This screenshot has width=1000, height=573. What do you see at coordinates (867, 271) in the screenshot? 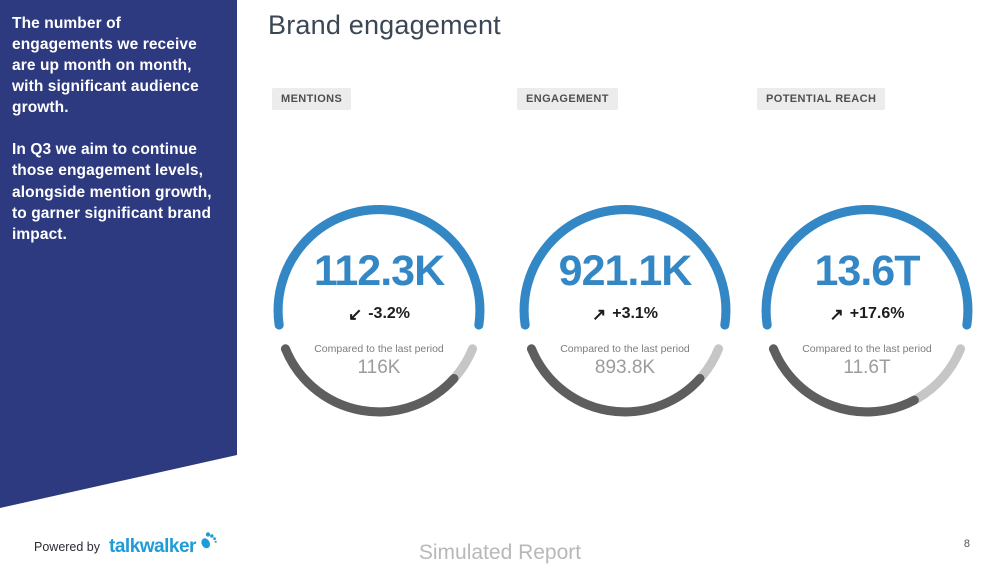
I see `metric-value: 13.6T` at bounding box center [867, 271].